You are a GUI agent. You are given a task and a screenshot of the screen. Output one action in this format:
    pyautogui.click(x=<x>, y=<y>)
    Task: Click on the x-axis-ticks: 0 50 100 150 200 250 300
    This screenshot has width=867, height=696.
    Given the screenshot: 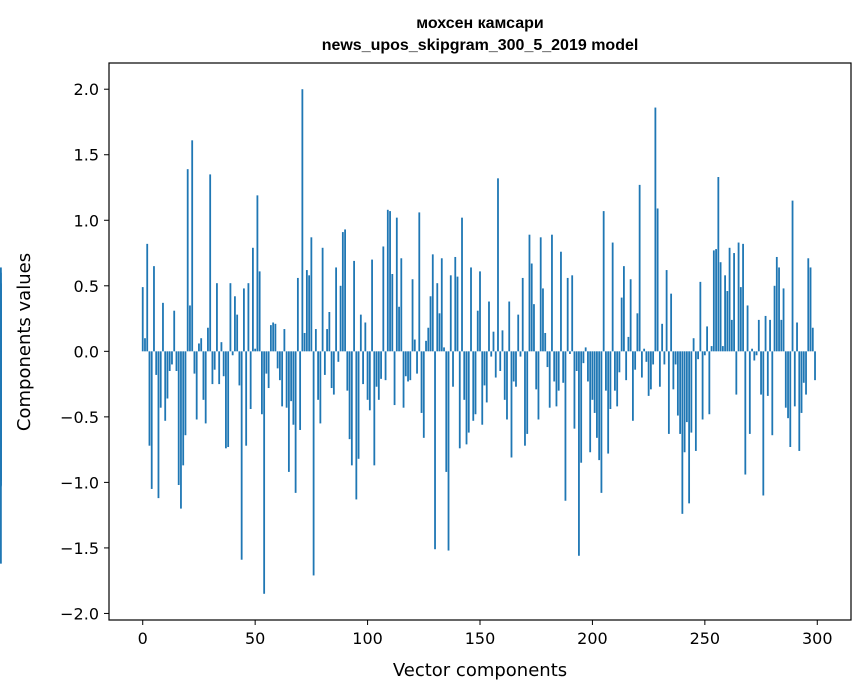 What is the action you would take?
    pyautogui.click(x=485, y=634)
    